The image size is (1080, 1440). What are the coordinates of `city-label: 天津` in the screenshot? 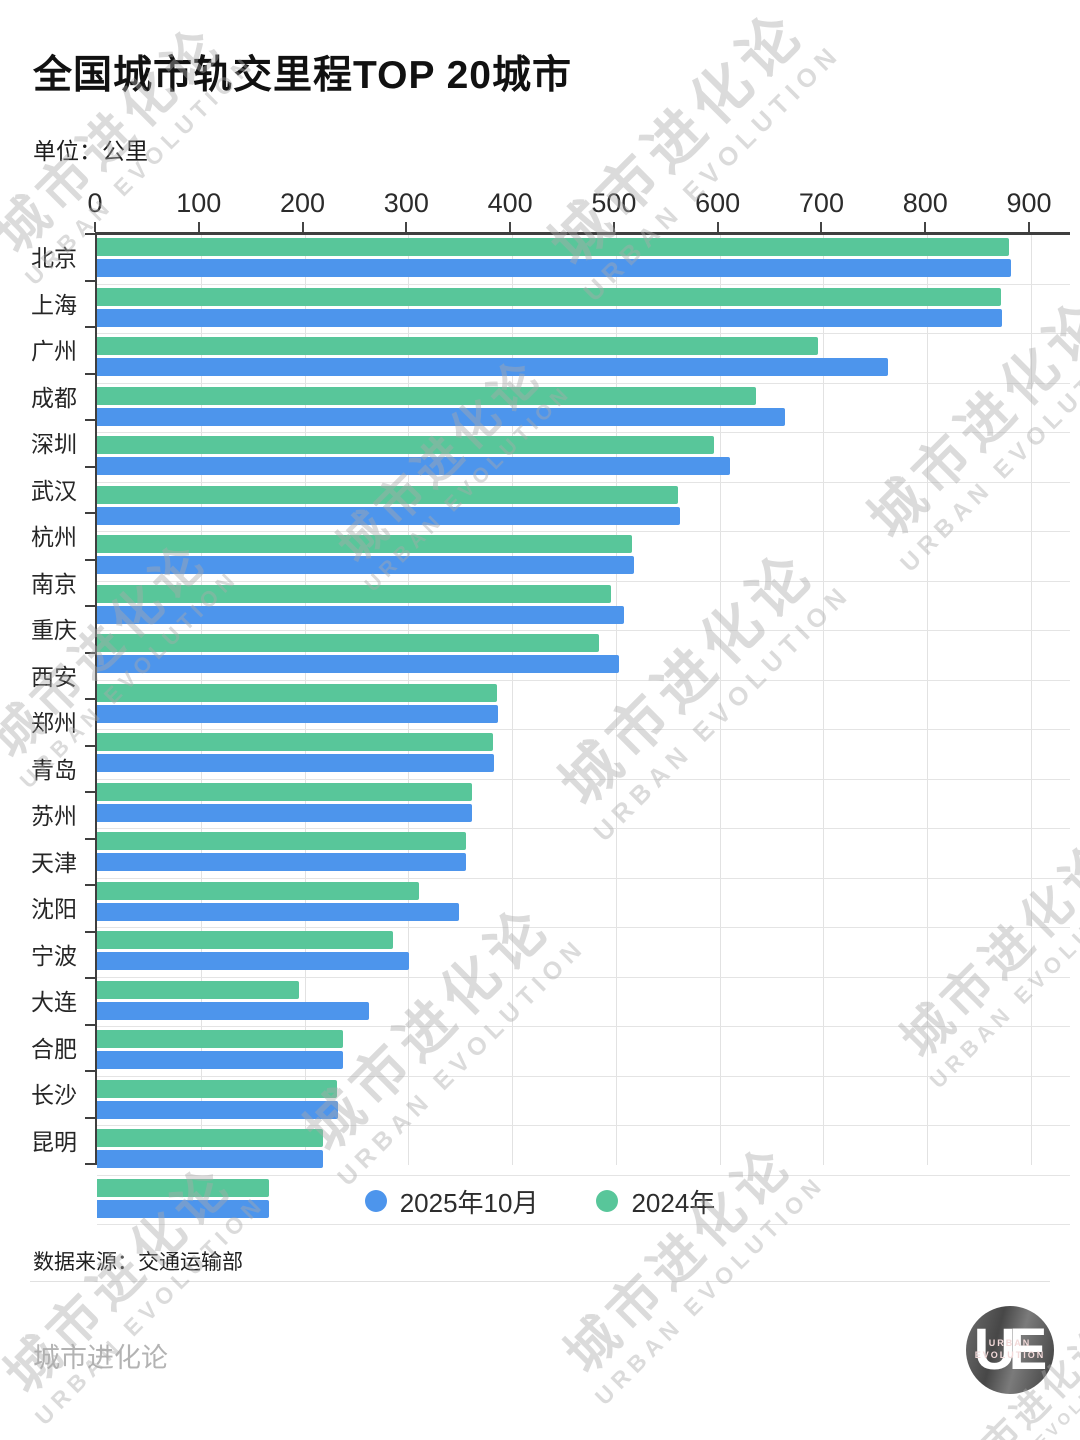 It's located at (54, 862).